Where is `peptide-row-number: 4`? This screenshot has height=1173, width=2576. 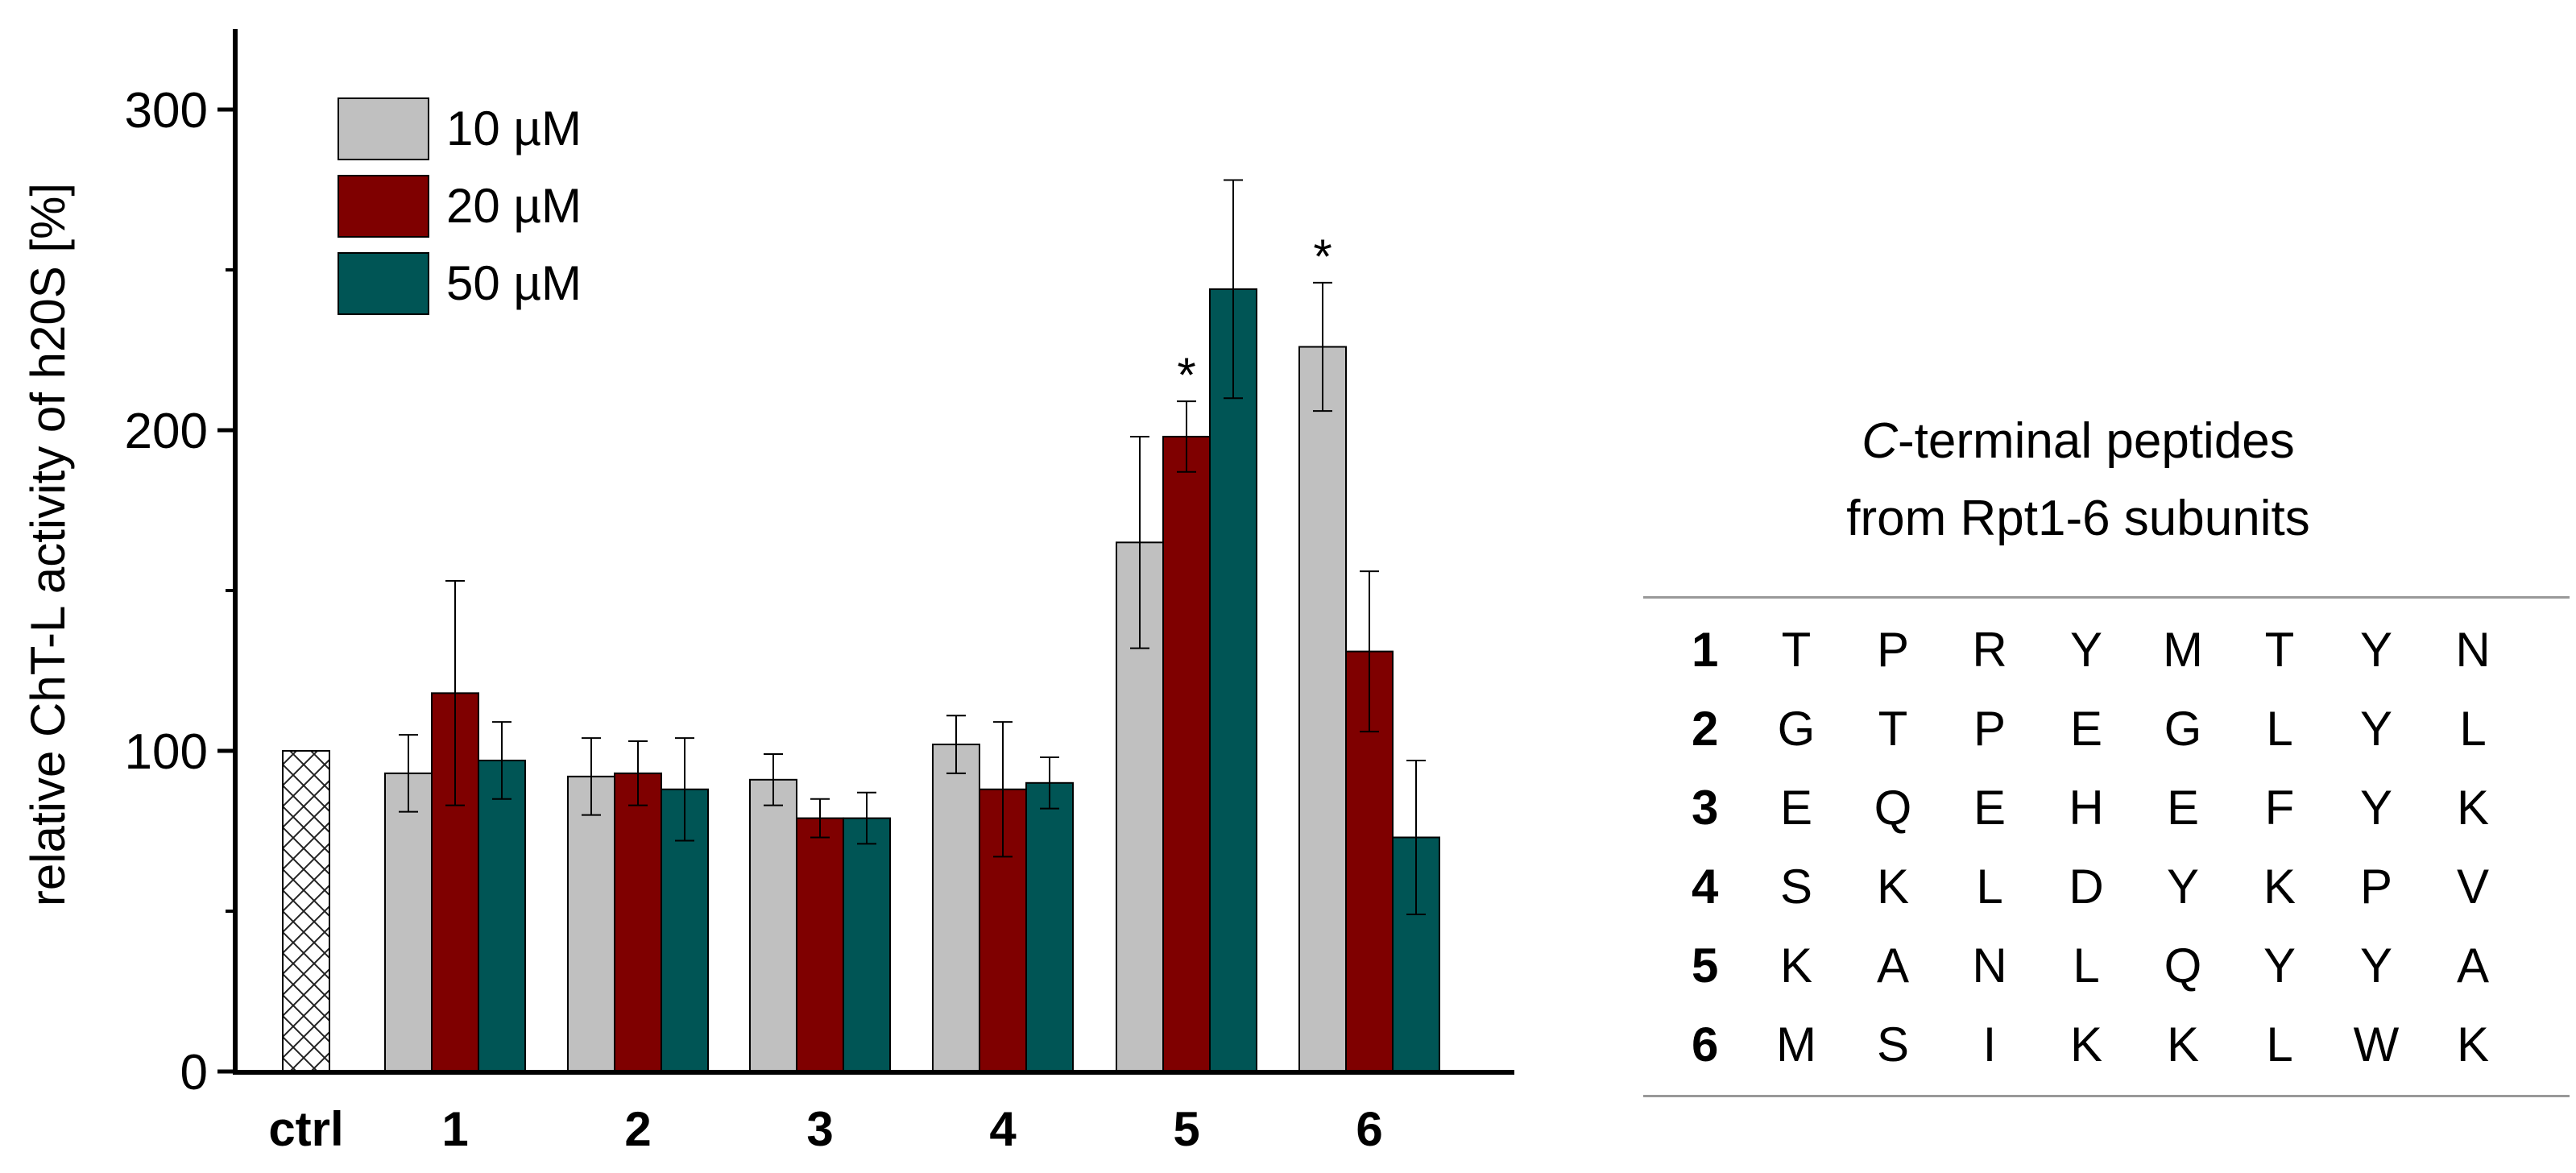
peptide-row-number: 4 is located at coordinates (1705, 886).